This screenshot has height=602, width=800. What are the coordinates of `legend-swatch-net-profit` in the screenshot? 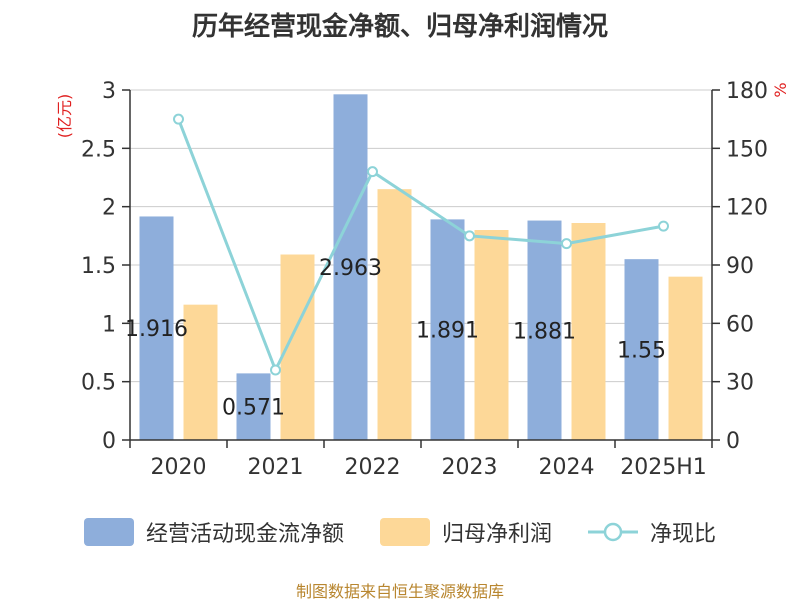 It's located at (404, 532).